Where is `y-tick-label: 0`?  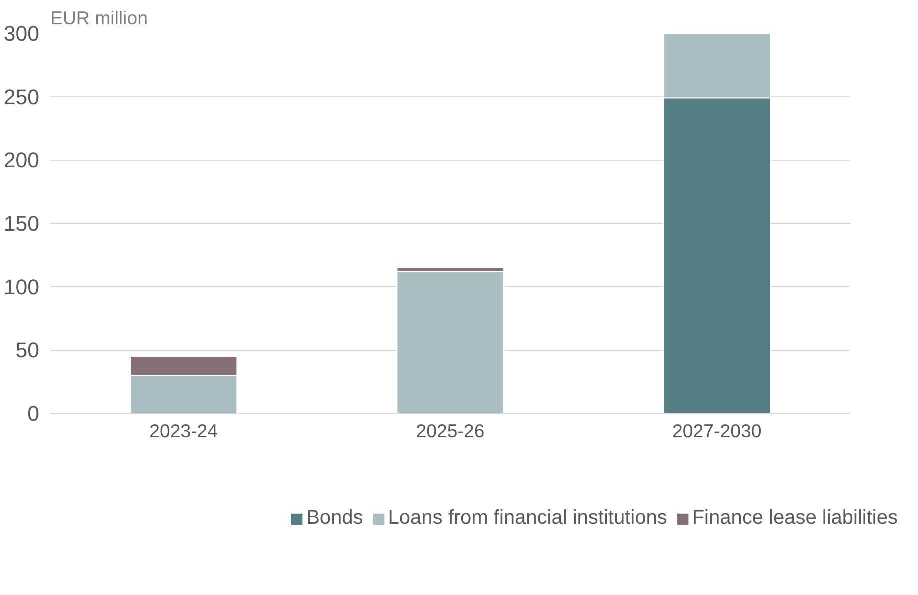
y-tick-label: 0 is located at coordinates (34, 414).